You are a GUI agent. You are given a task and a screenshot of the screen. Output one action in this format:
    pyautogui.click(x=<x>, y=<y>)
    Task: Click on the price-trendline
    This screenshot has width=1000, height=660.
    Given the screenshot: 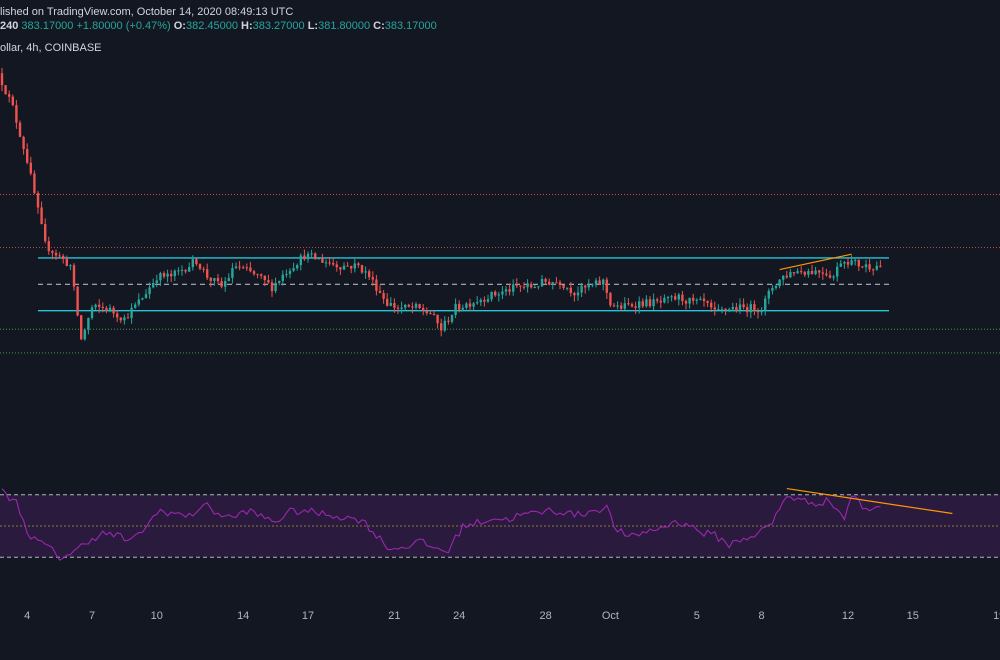 What is the action you would take?
    pyautogui.click(x=815, y=262)
    